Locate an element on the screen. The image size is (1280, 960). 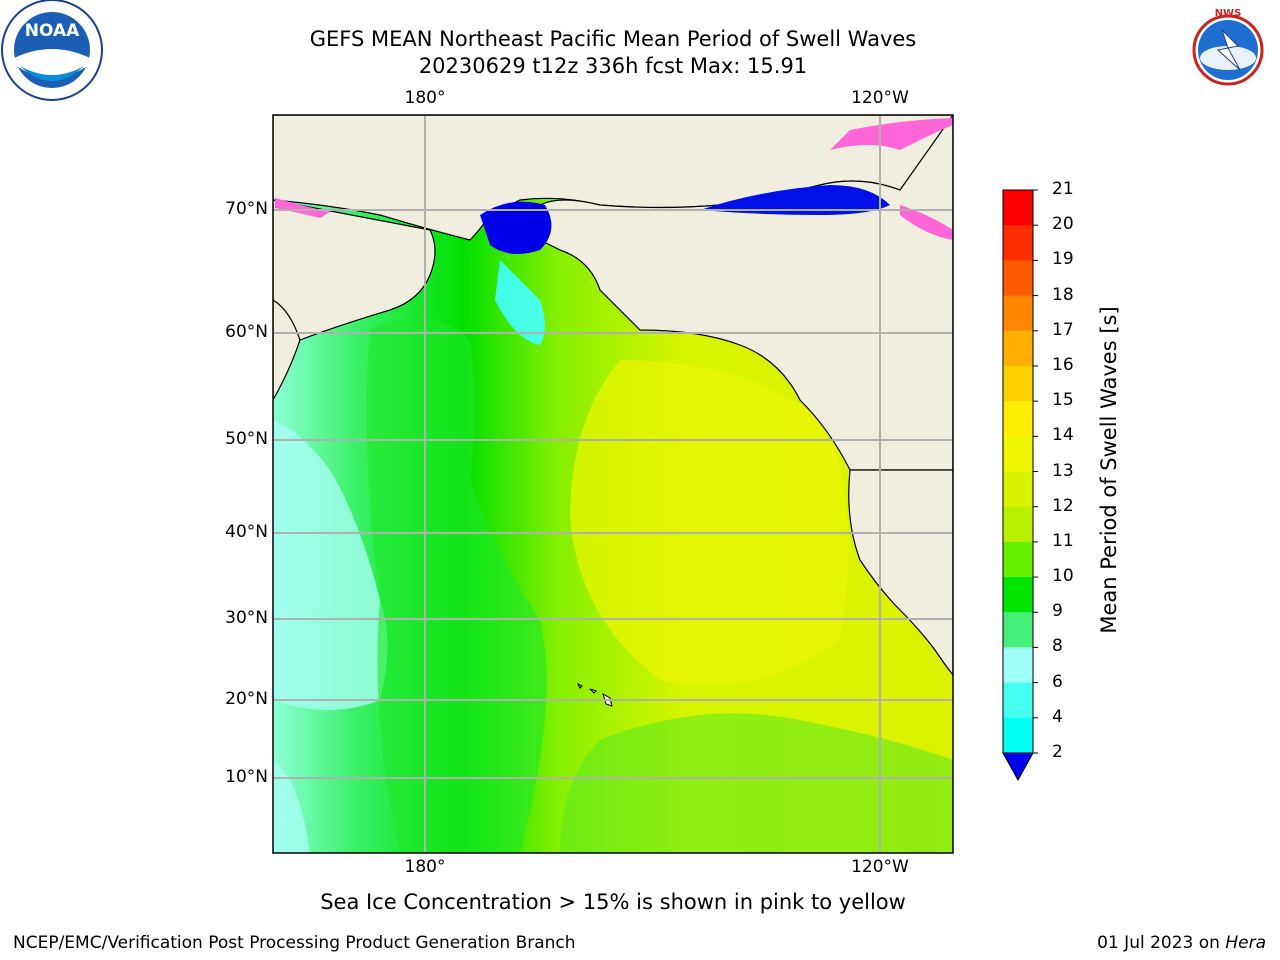
footer-host: Hera is located at coordinates (1245, 943).